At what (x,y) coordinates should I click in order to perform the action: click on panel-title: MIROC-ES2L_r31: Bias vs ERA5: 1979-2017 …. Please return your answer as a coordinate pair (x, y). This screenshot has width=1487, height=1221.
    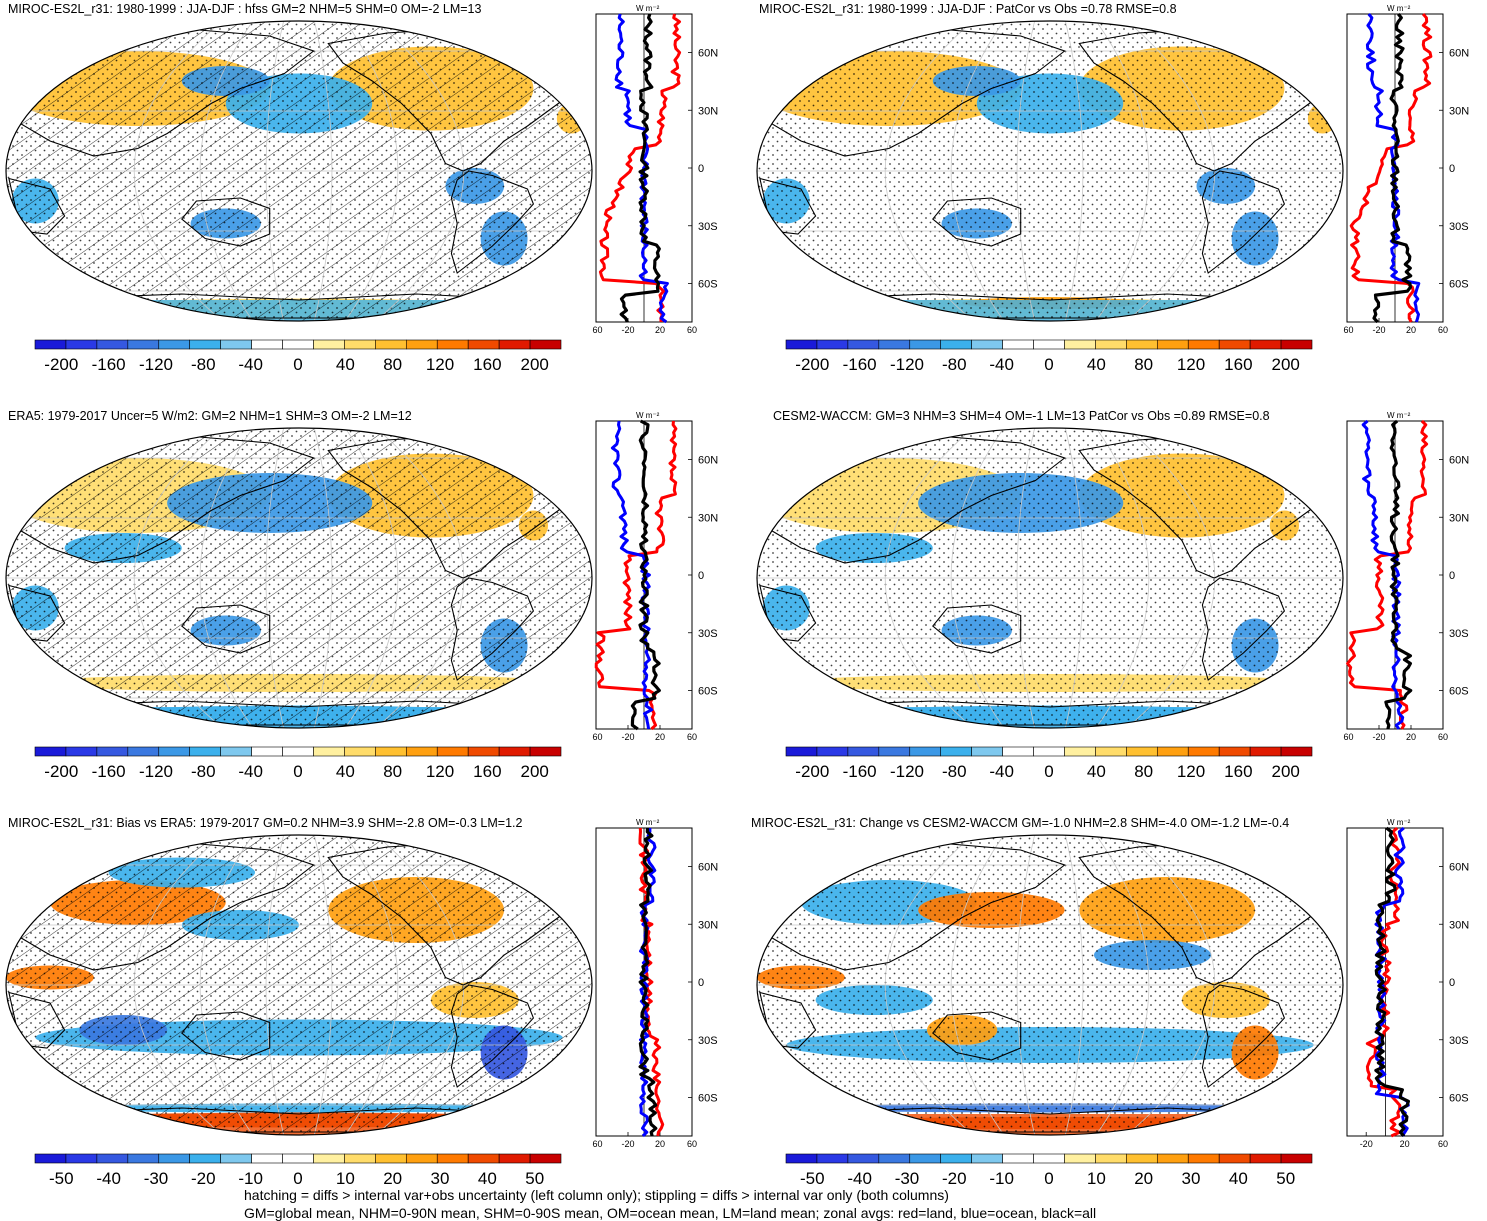
    Looking at the image, I should click on (265, 823).